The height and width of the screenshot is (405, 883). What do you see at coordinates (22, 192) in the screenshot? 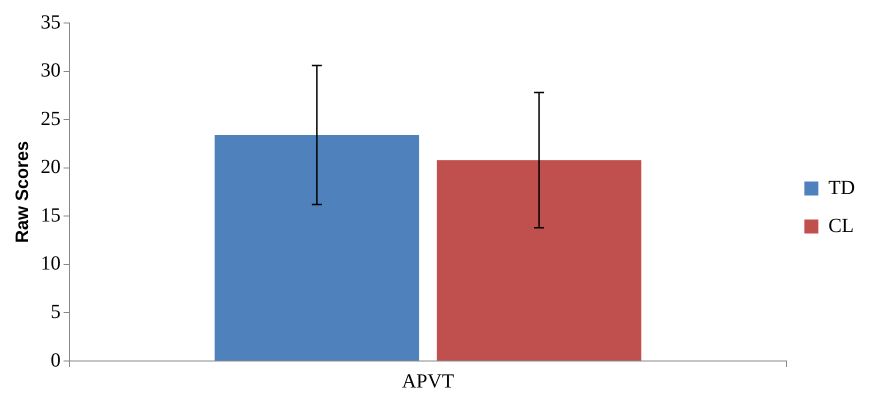
I see `y-axis-title: Raw Scores` at bounding box center [22, 192].